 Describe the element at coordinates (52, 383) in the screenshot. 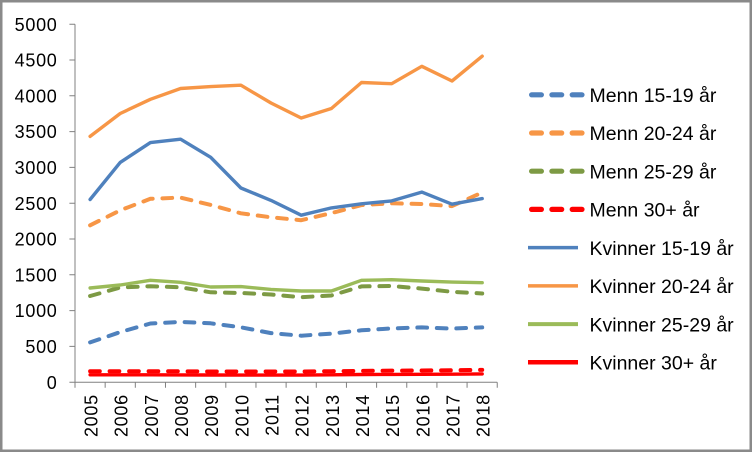

I see `svg-text: 0` at that location.